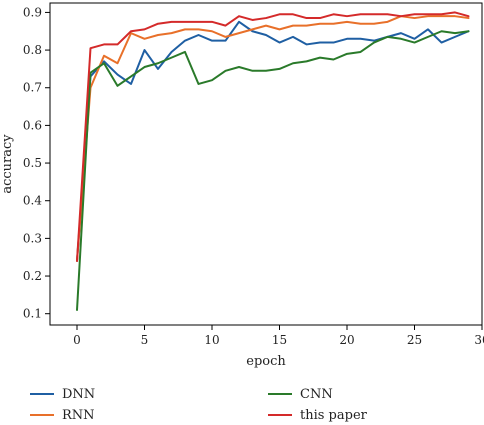  Describe the element at coordinates (199, 405) in the screenshot. I see `legend: DNN RNN CNN this paper` at that location.